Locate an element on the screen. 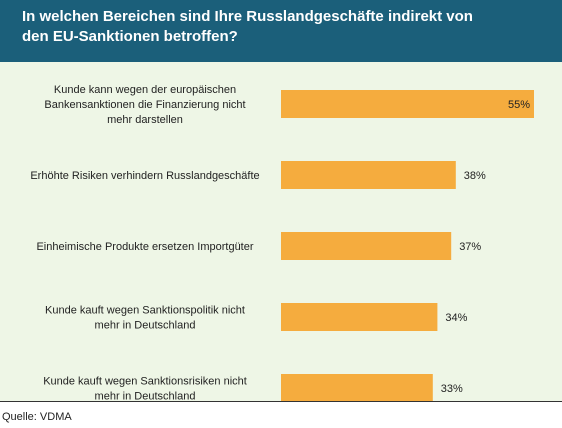 The height and width of the screenshot is (428, 562). value-label-2: 37% is located at coordinates (470, 247).